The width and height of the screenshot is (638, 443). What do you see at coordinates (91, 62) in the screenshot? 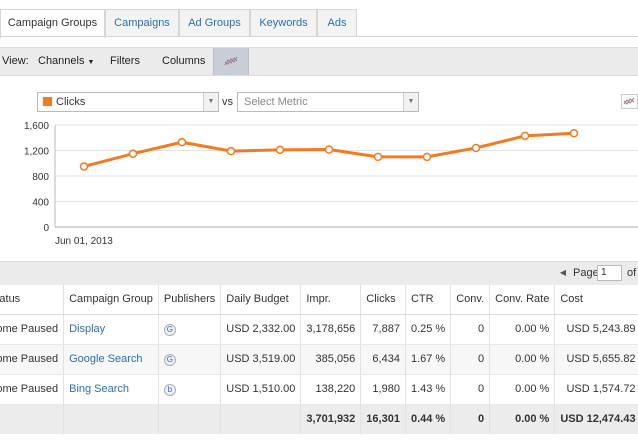
I see `caret-down-icon: ▼` at bounding box center [91, 62].